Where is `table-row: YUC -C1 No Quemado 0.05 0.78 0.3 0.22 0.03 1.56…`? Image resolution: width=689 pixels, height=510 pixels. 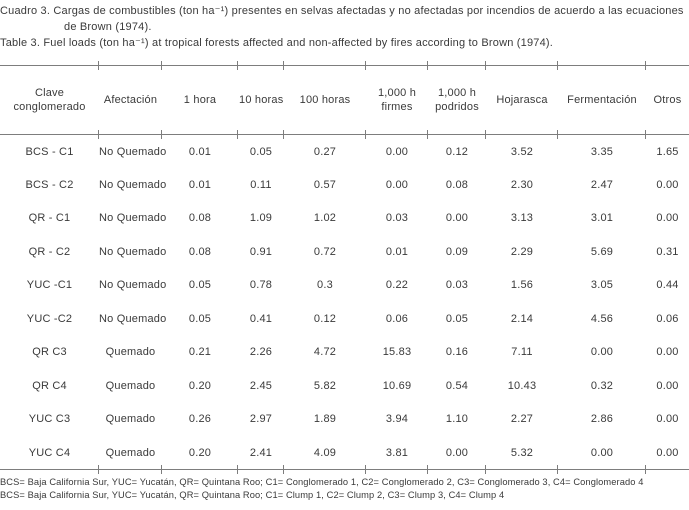 table-row: YUC -C1 No Quemado 0.05 0.78 0.3 0.22 0.03 1.56… is located at coordinates (344, 286).